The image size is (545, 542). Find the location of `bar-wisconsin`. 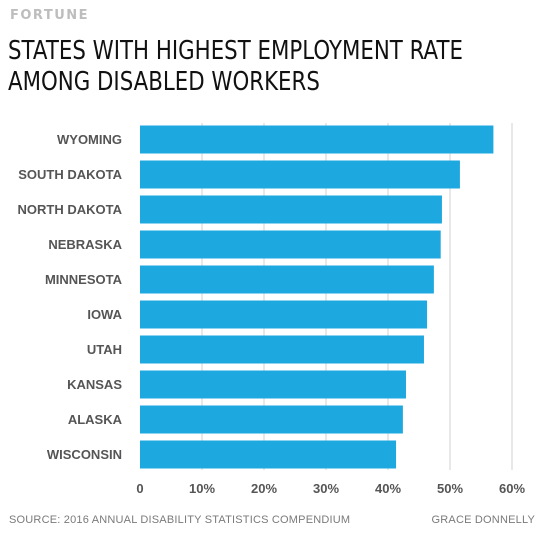

bar-wisconsin is located at coordinates (268, 454).